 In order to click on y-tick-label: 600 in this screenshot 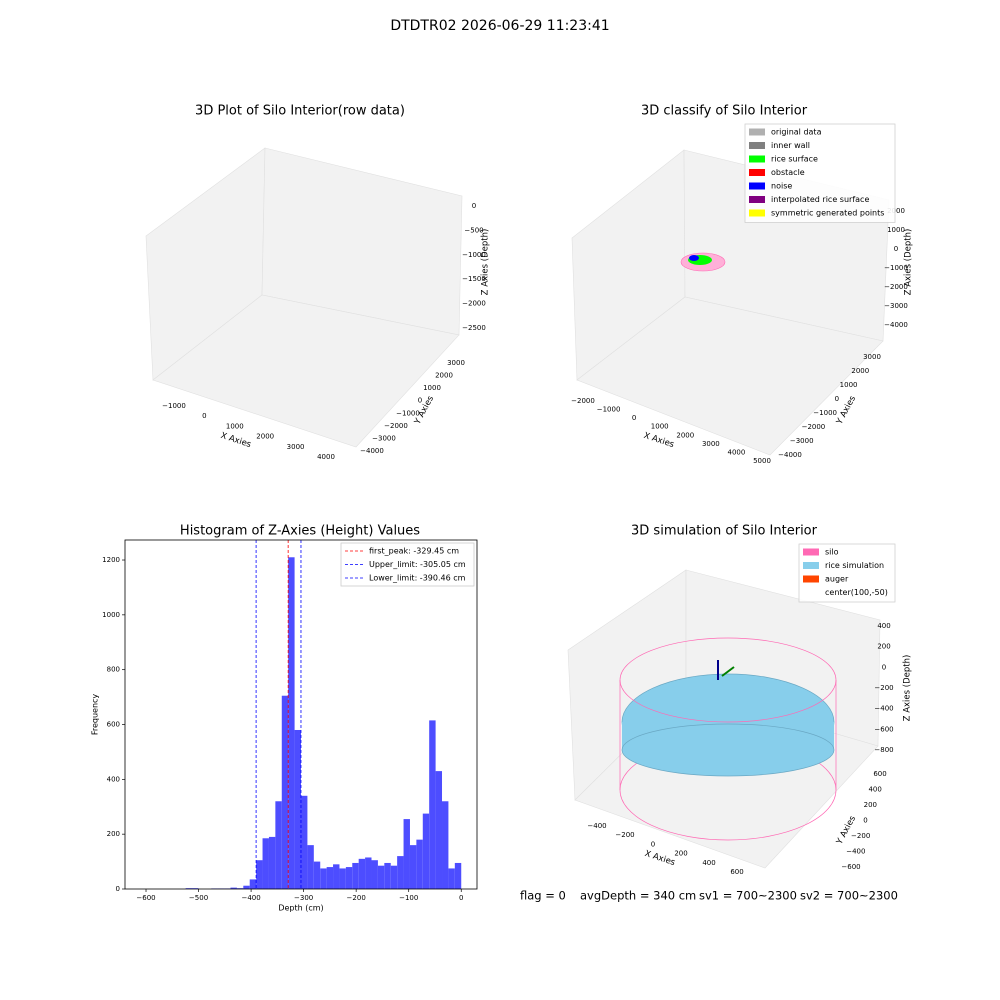, I will do `click(879, 774)`.